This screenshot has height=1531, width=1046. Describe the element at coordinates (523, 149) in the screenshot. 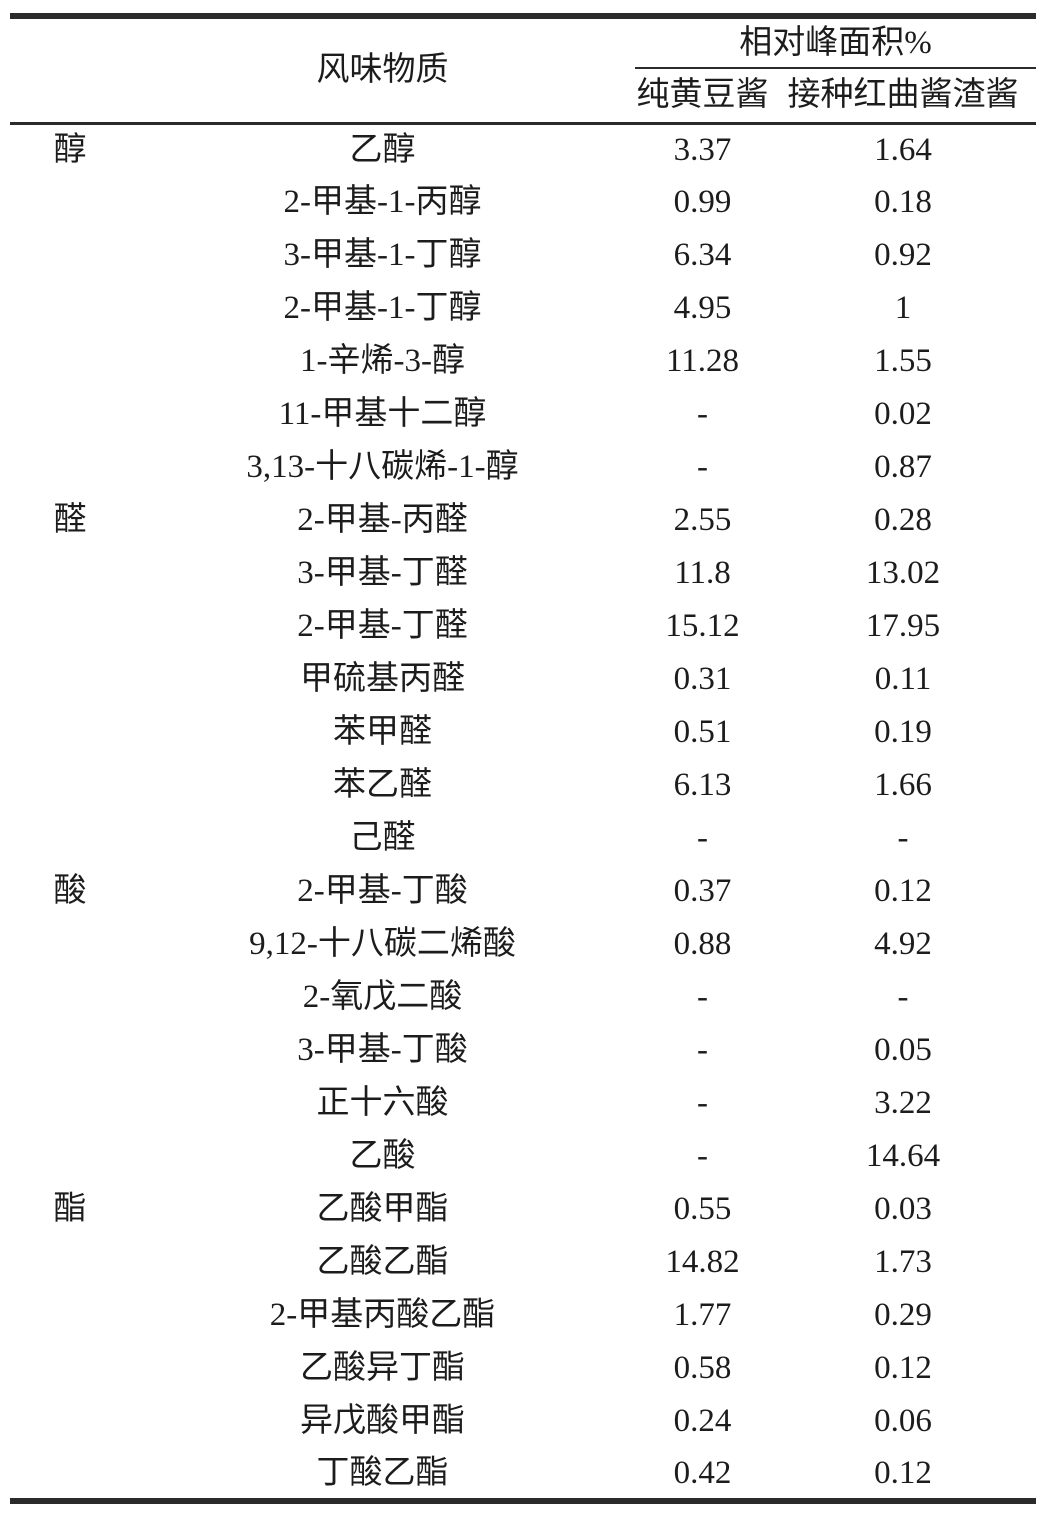

I see `table-row: 醇 乙醇 3.37 1.64` at that location.